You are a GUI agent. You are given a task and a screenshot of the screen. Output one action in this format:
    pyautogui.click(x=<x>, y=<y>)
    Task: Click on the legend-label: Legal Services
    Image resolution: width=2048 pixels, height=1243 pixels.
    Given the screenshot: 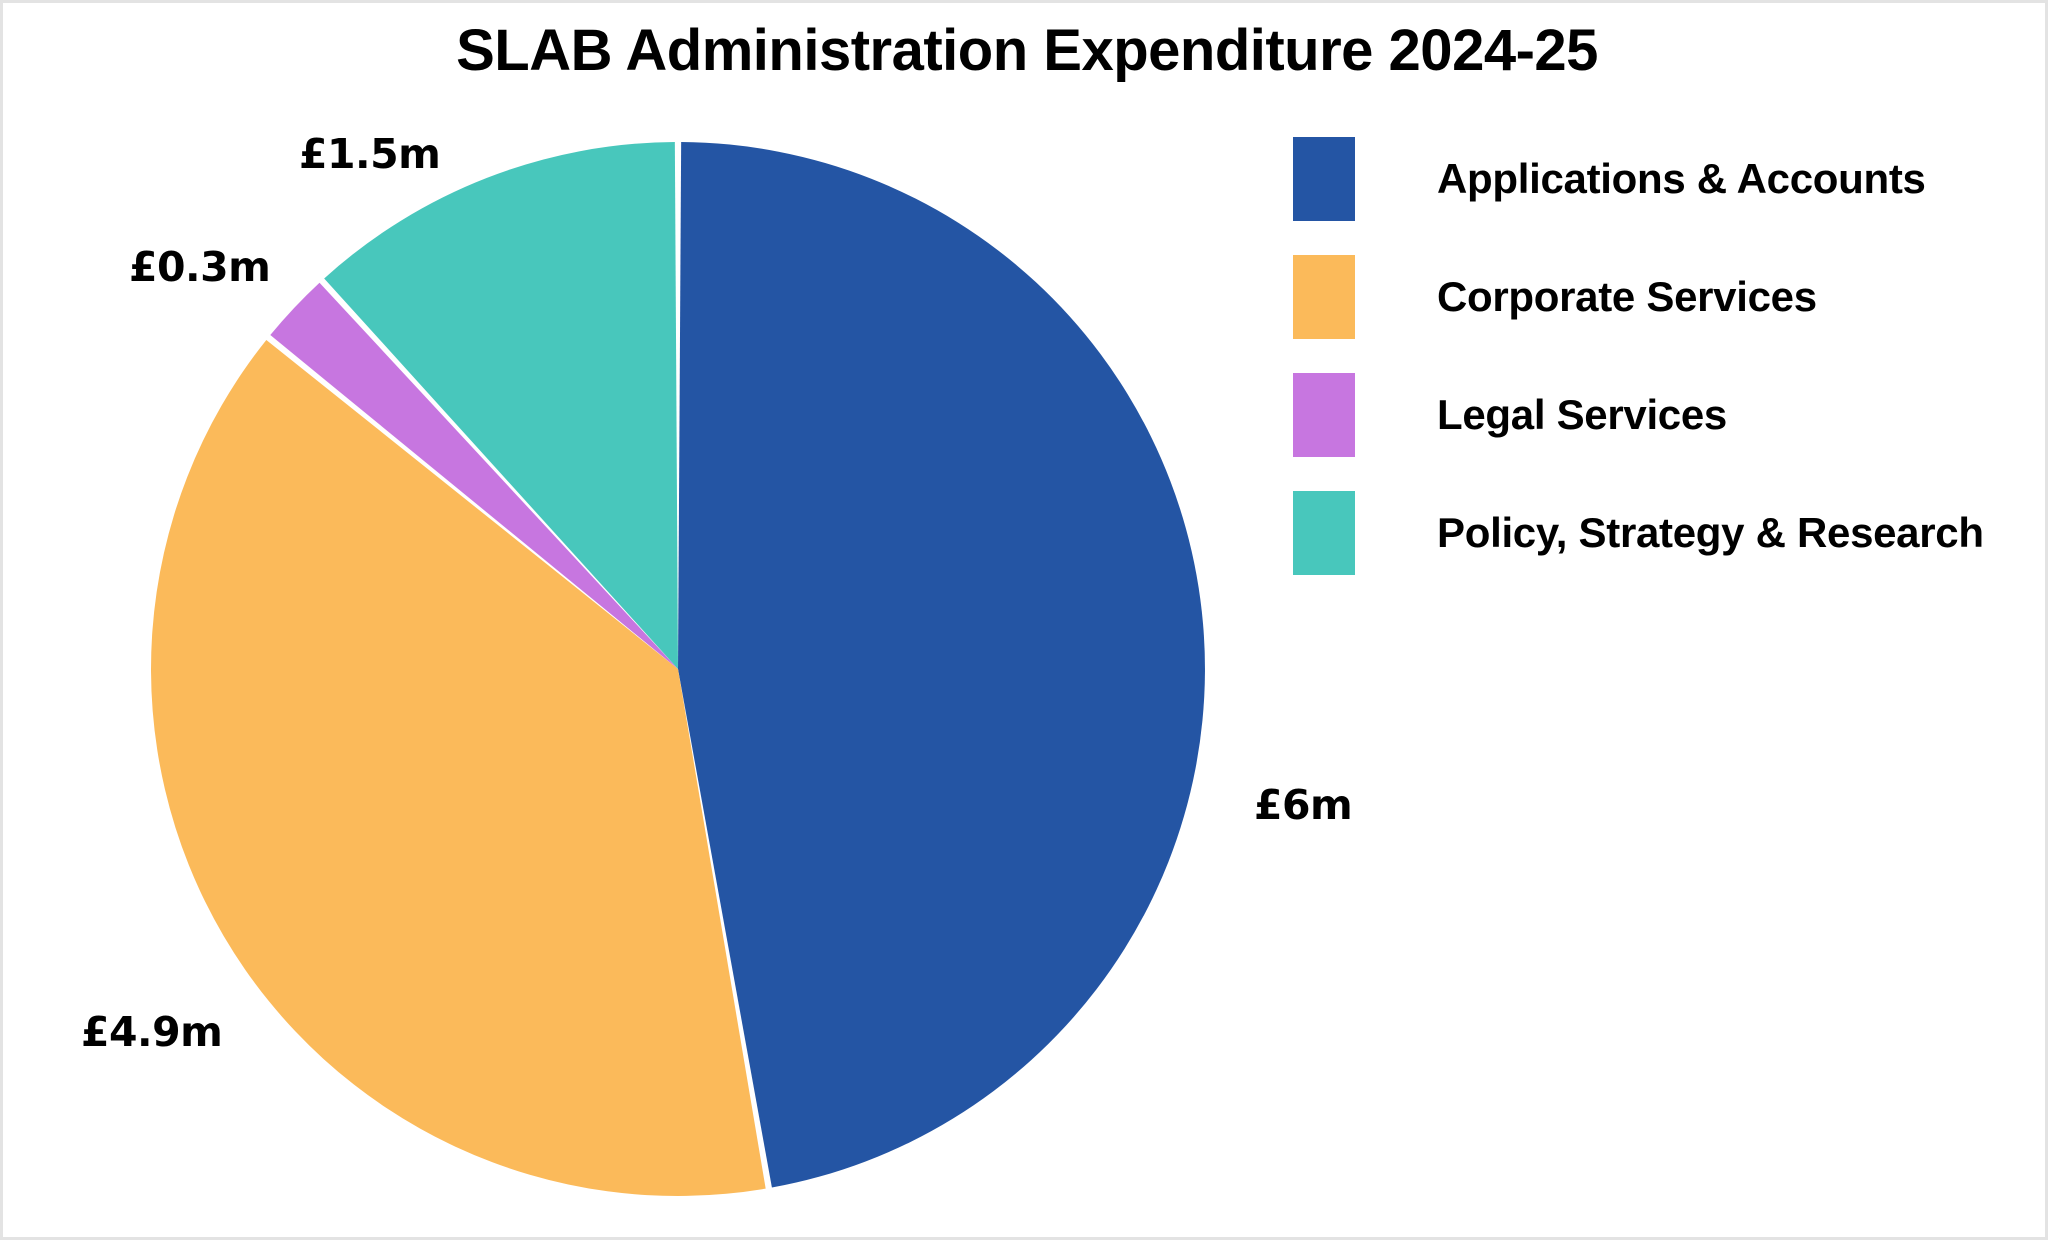 What is the action you would take?
    pyautogui.click(x=1582, y=414)
    